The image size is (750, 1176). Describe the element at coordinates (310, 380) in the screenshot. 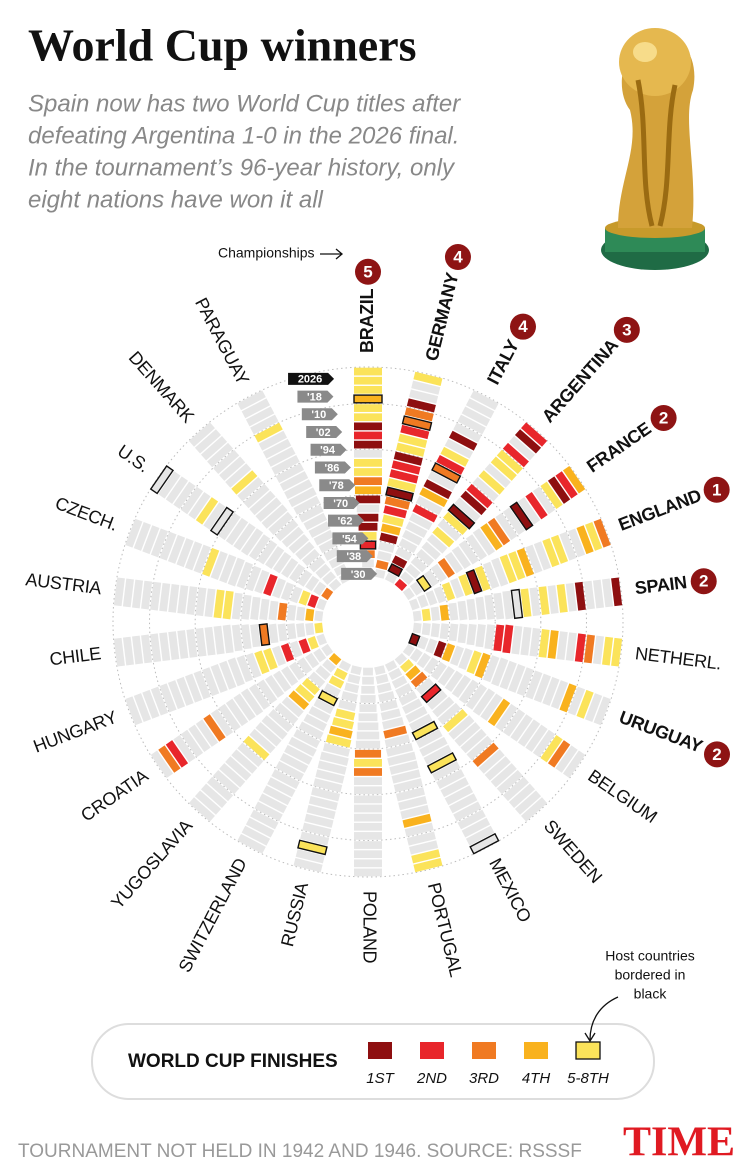

I see `year-label: 2026` at that location.